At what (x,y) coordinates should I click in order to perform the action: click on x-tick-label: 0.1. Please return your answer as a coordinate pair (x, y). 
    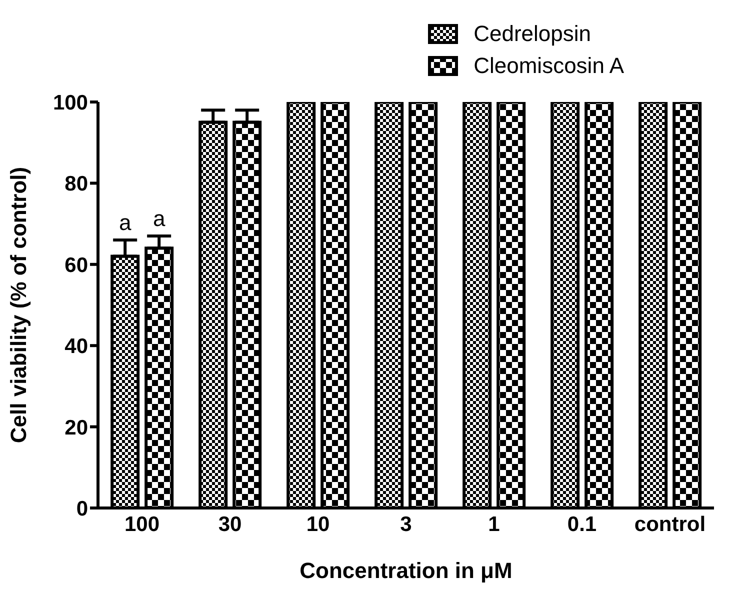
    Looking at the image, I should click on (582, 524).